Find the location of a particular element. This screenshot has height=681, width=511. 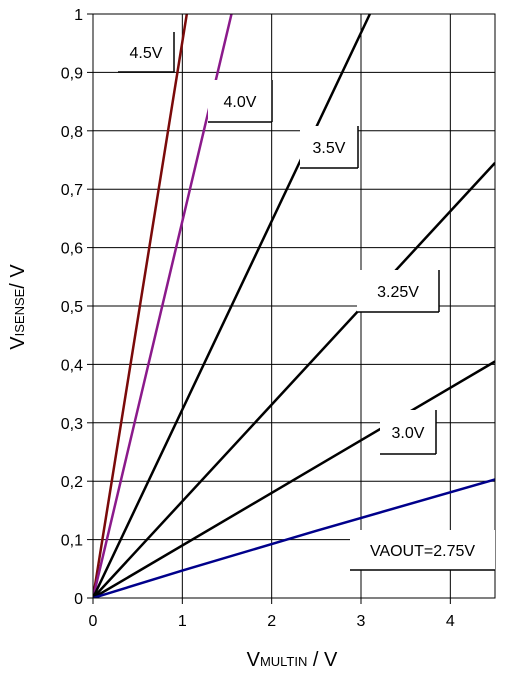

x-tick-label-0: 0 is located at coordinates (93, 621).